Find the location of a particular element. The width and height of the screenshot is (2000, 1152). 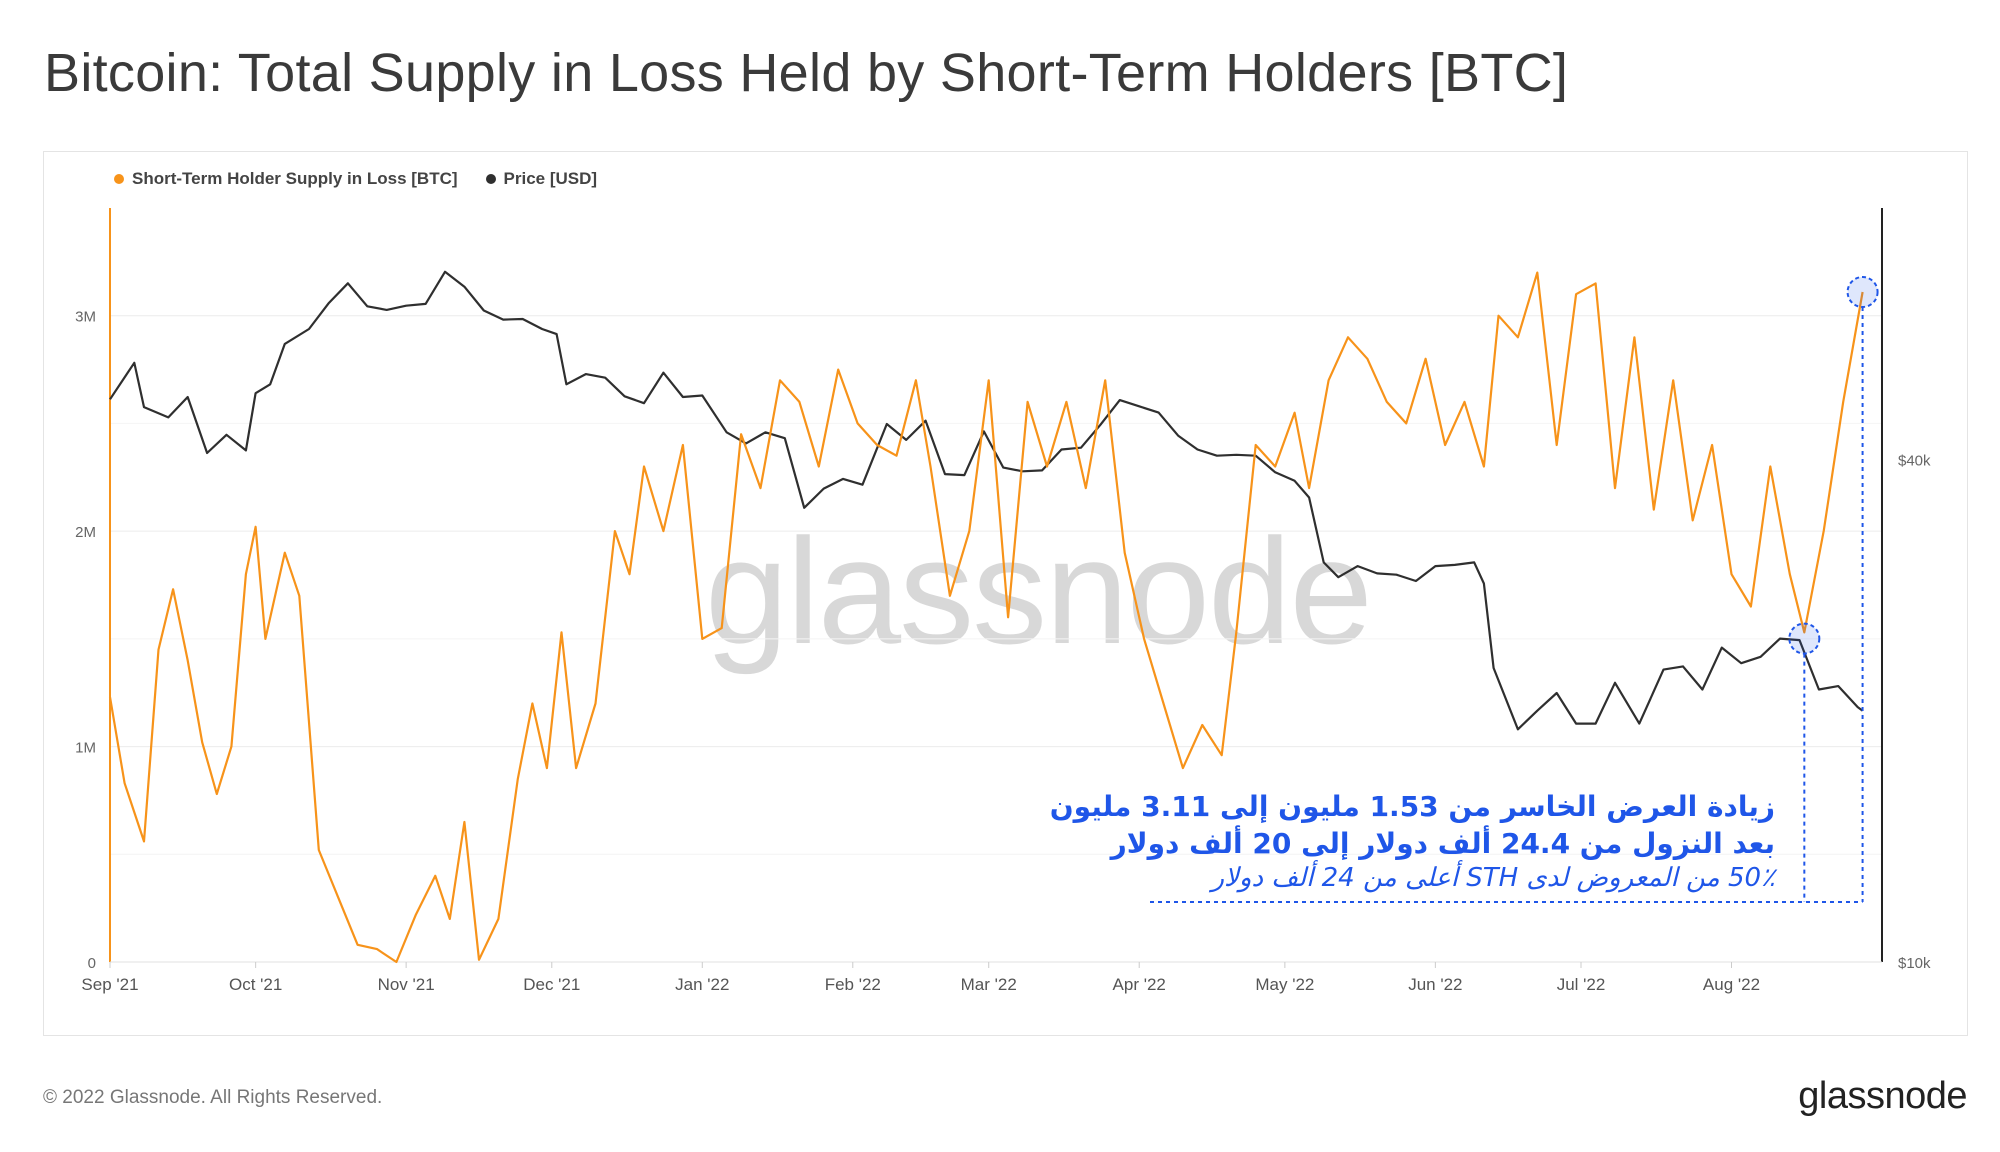

x-tick-label: Feb '22 is located at coordinates (853, 984).